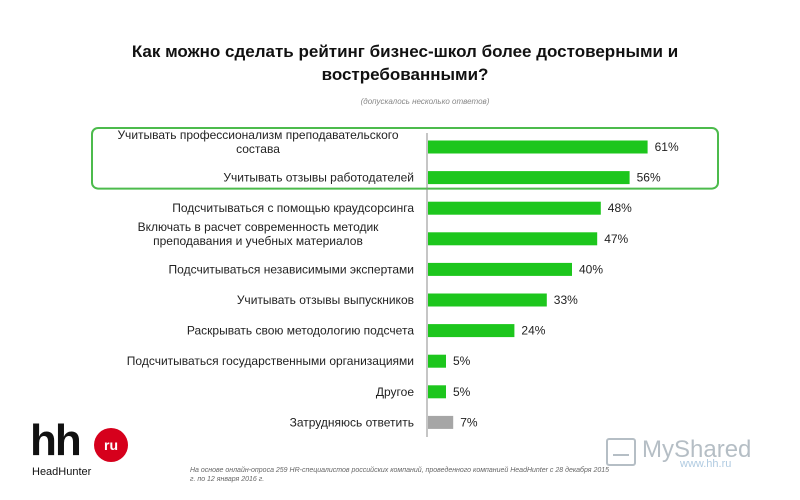  Describe the element at coordinates (591, 269) in the screenshot. I see `bar-value-label: 40%` at that location.